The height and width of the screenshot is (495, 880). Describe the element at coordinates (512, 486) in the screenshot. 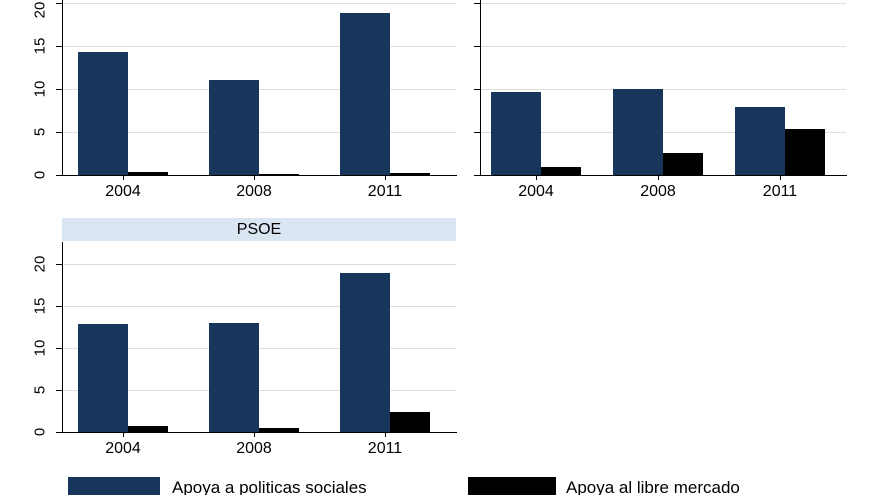

I see `legend-swatch-free-market` at that location.